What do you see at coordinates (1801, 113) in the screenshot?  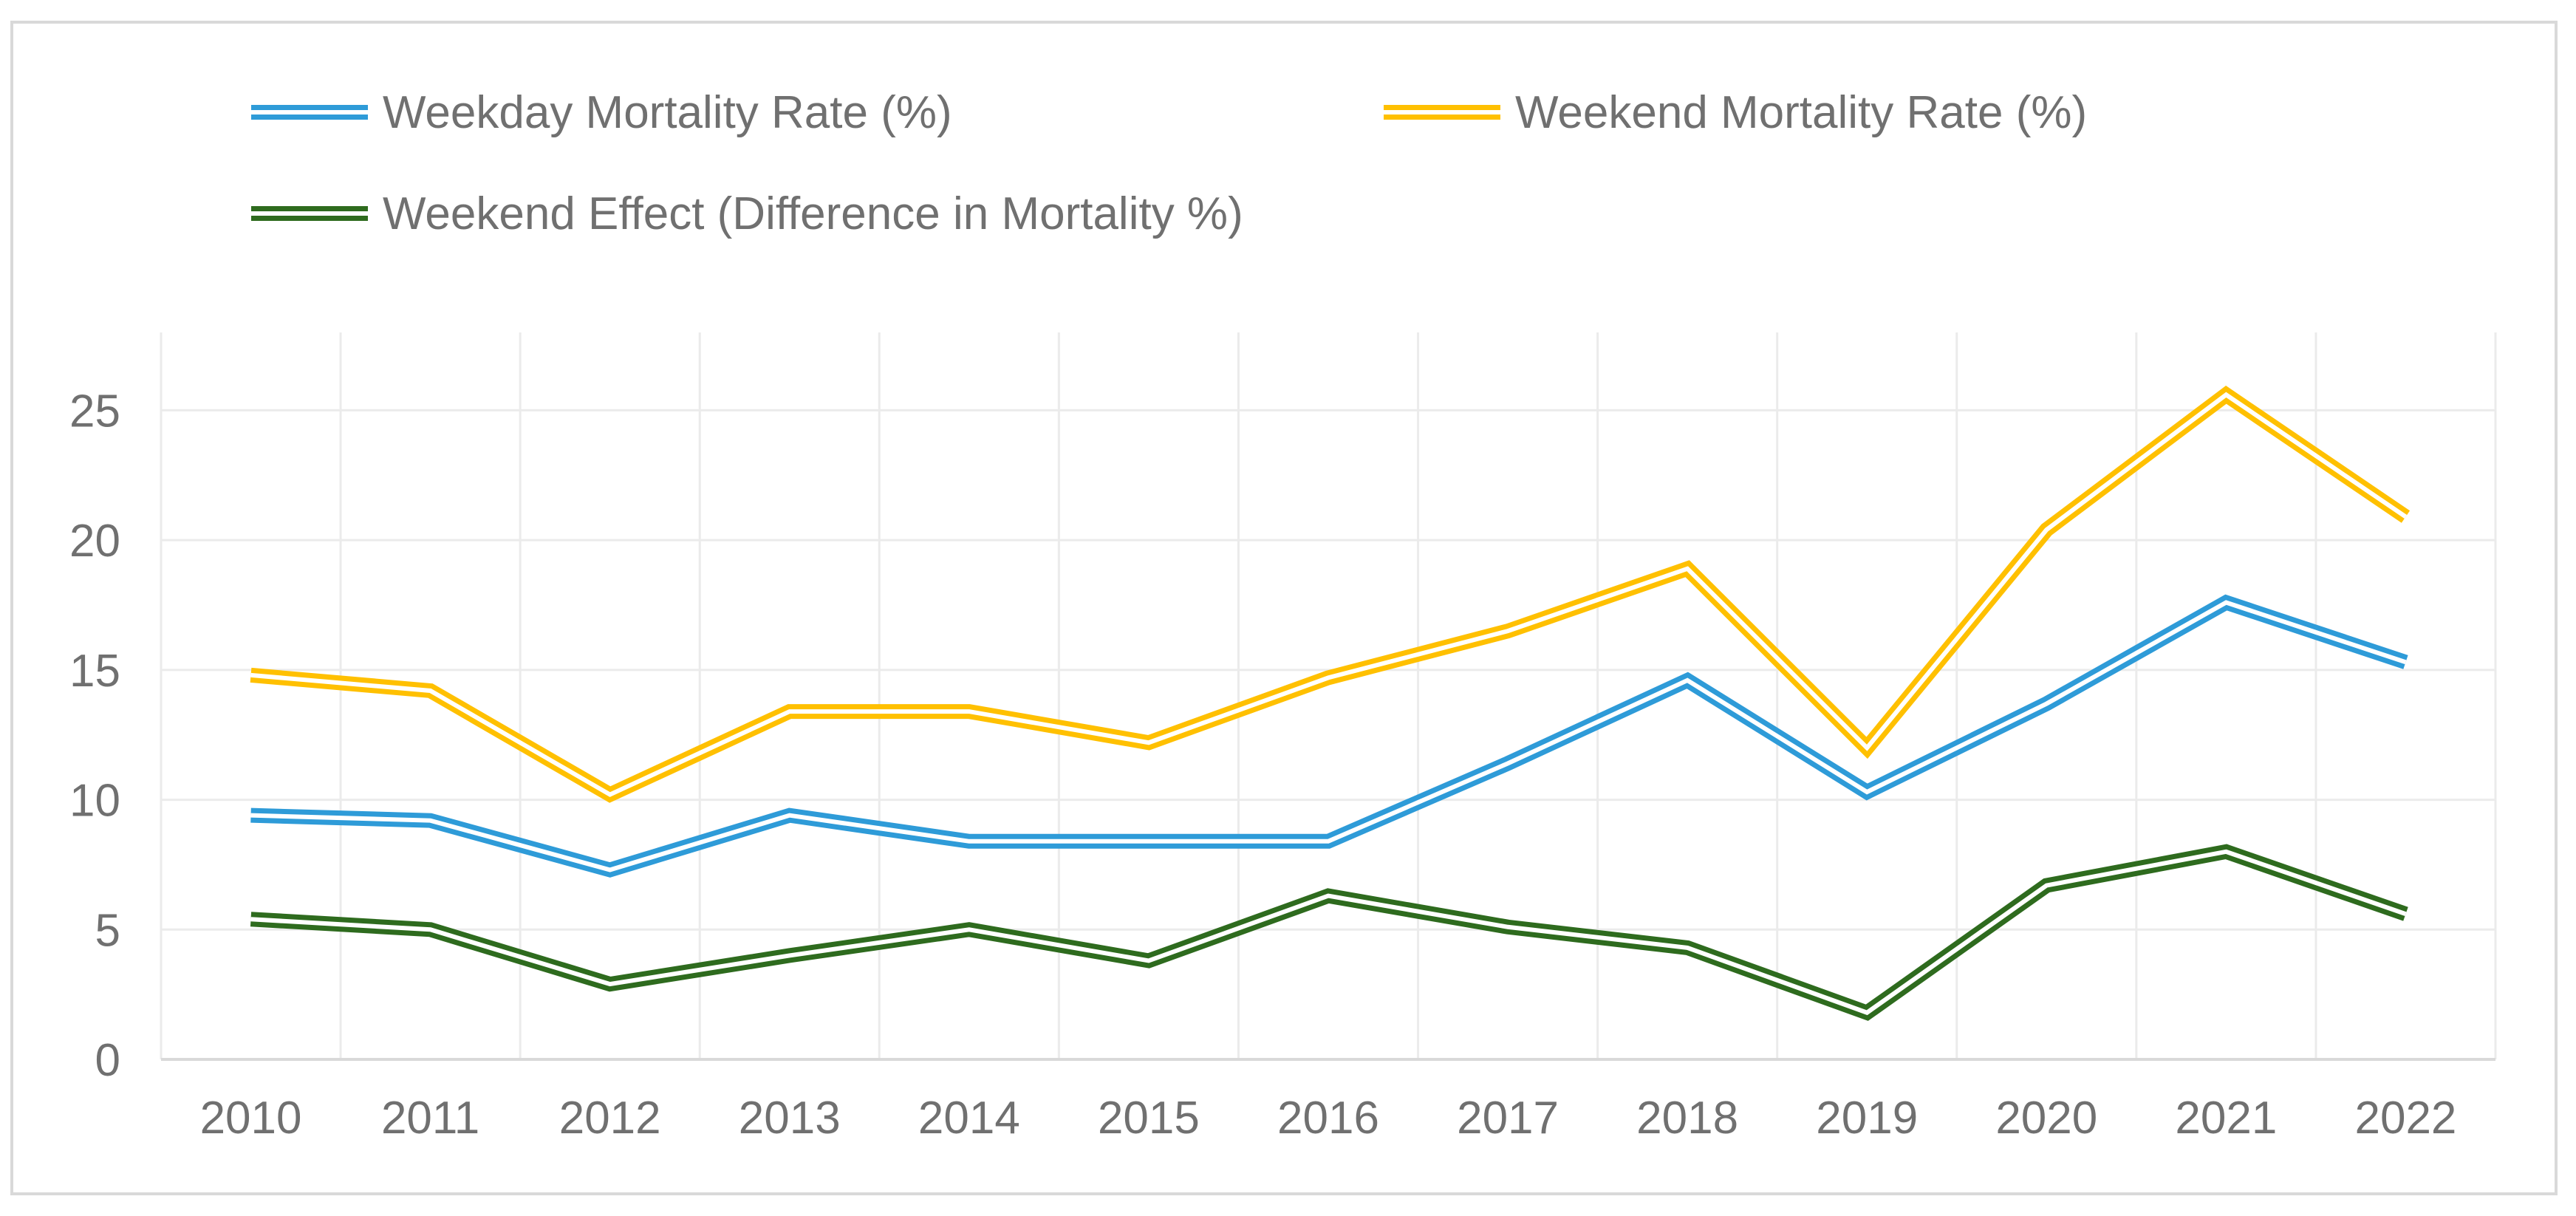 I see `legend-label-weekend: Weekend Mortality Rate (%)` at bounding box center [1801, 113].